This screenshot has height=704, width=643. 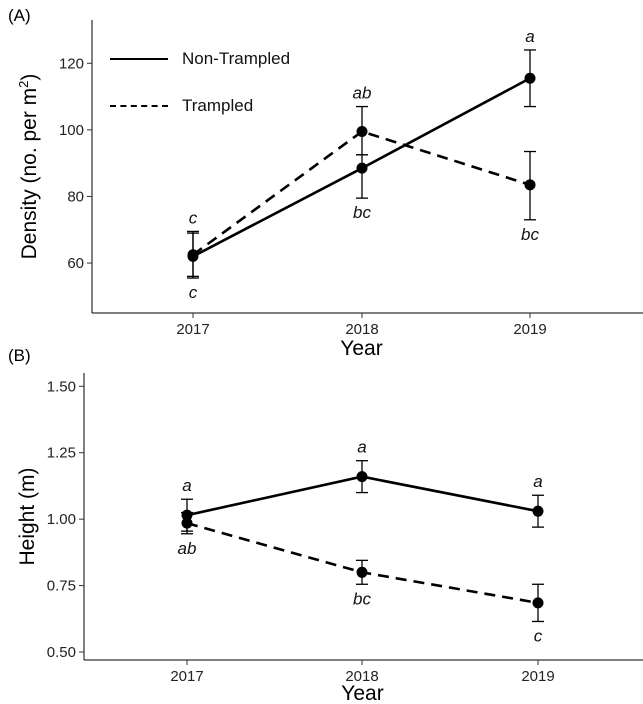 I want to click on y-axis-title-superscript: 2, so click(x=23, y=84).